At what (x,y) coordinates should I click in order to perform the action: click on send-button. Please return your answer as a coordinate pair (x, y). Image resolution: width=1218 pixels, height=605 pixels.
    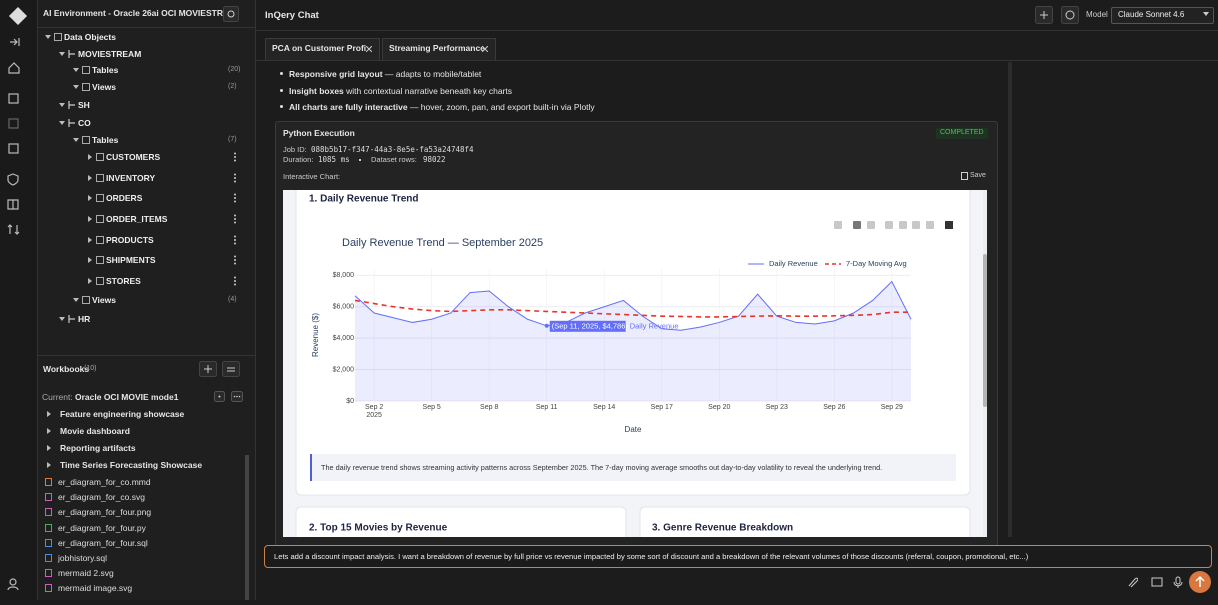
    Looking at the image, I should click on (1200, 582).